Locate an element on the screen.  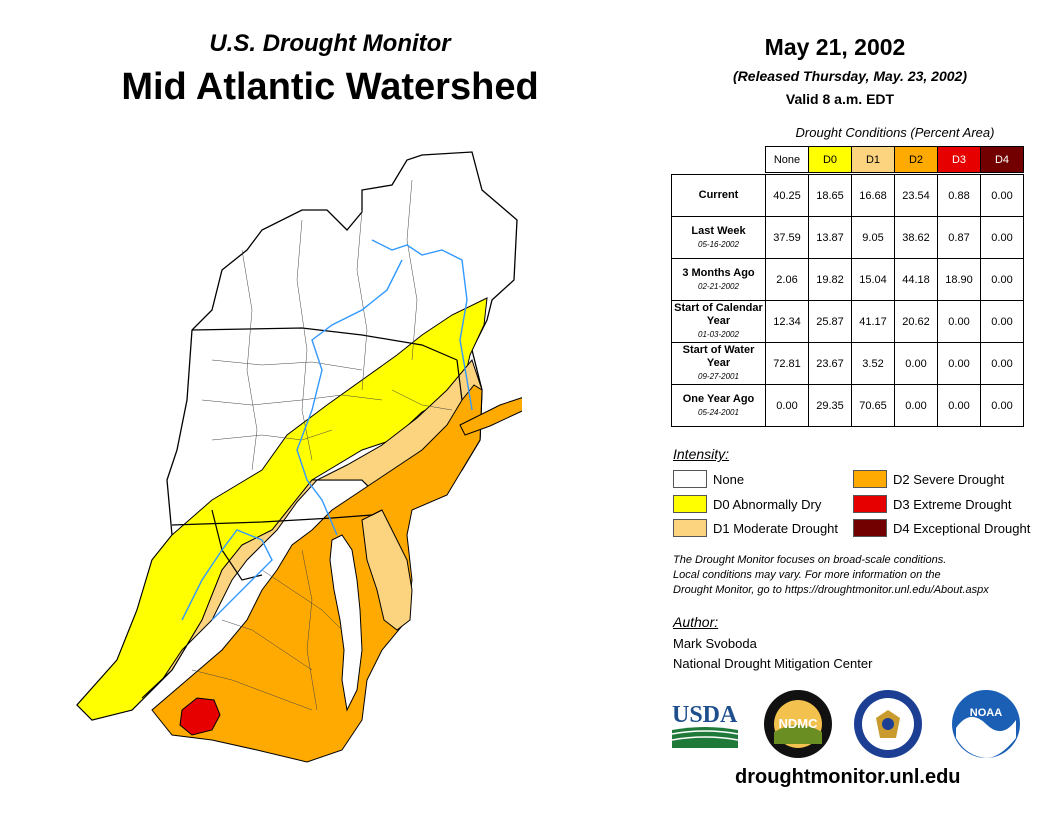
ndmc-logo-text: NDMC is located at coordinates (799, 723).